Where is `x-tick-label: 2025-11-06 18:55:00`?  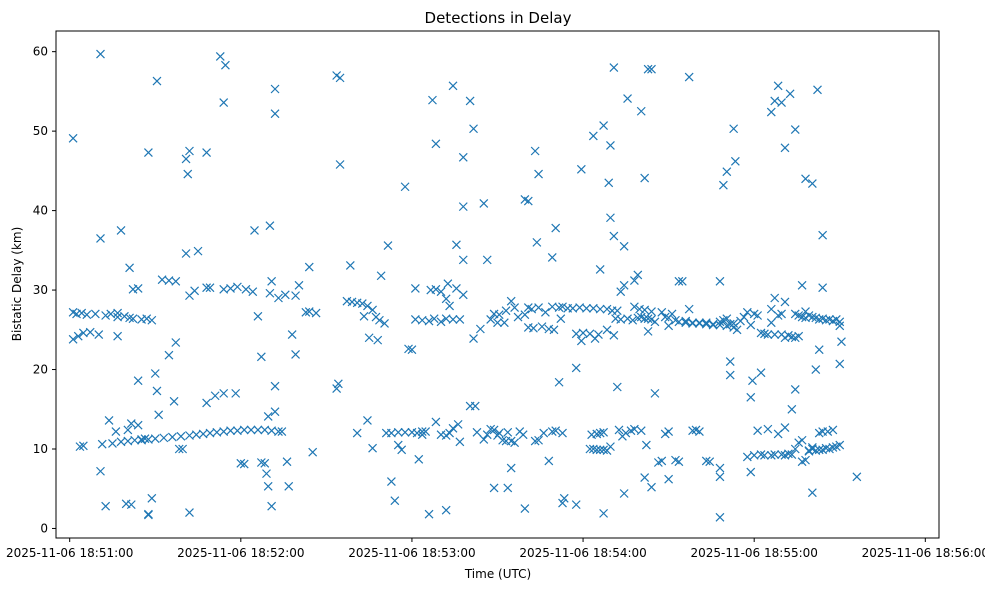
x-tick-label: 2025-11-06 18:55:00 is located at coordinates (753, 553).